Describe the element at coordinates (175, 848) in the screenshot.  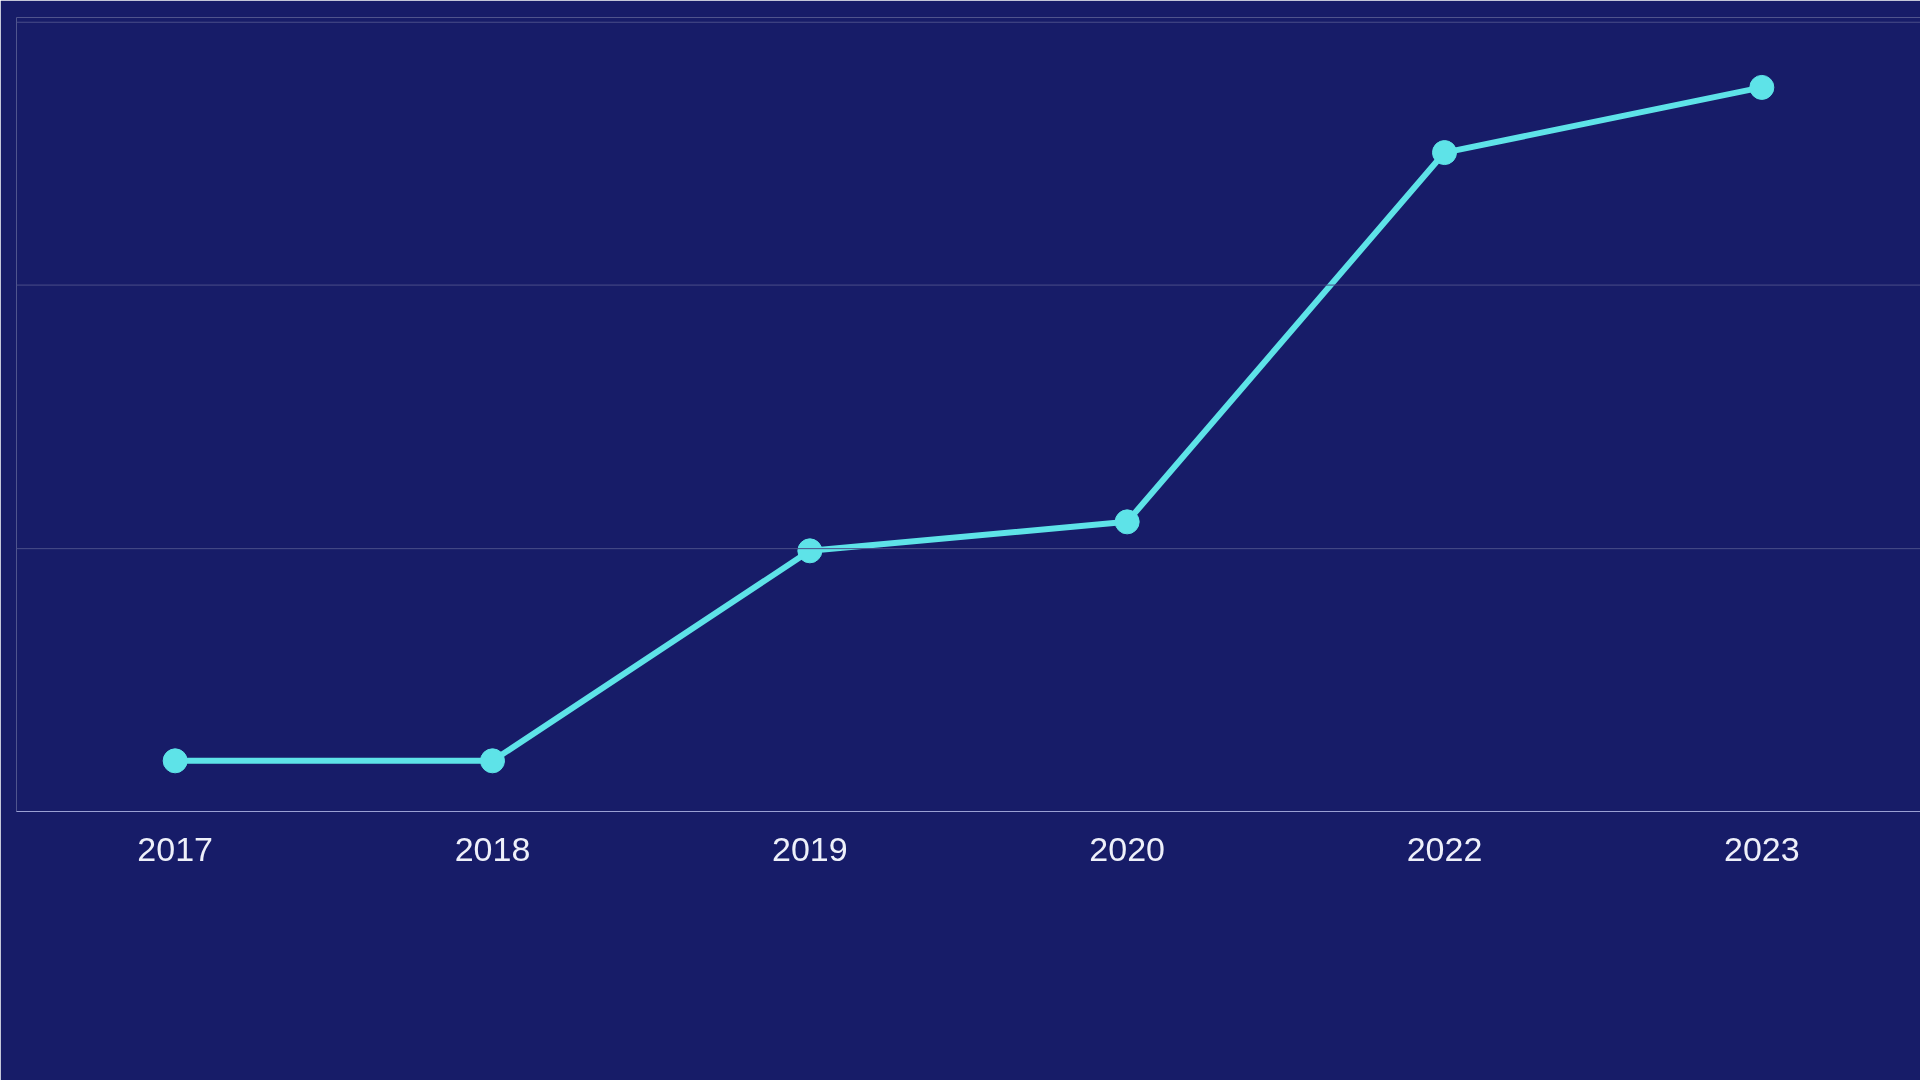
I see `x-tick-label: 2017` at that location.